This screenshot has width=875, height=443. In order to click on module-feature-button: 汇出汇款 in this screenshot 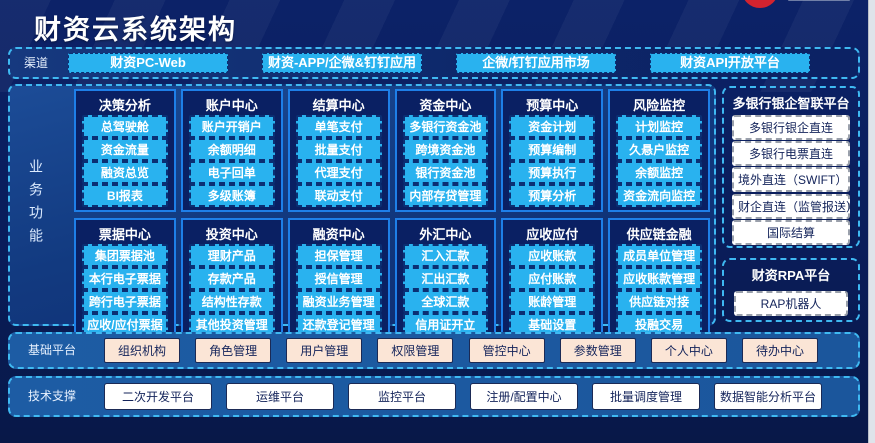, I will do `click(445, 278)`.